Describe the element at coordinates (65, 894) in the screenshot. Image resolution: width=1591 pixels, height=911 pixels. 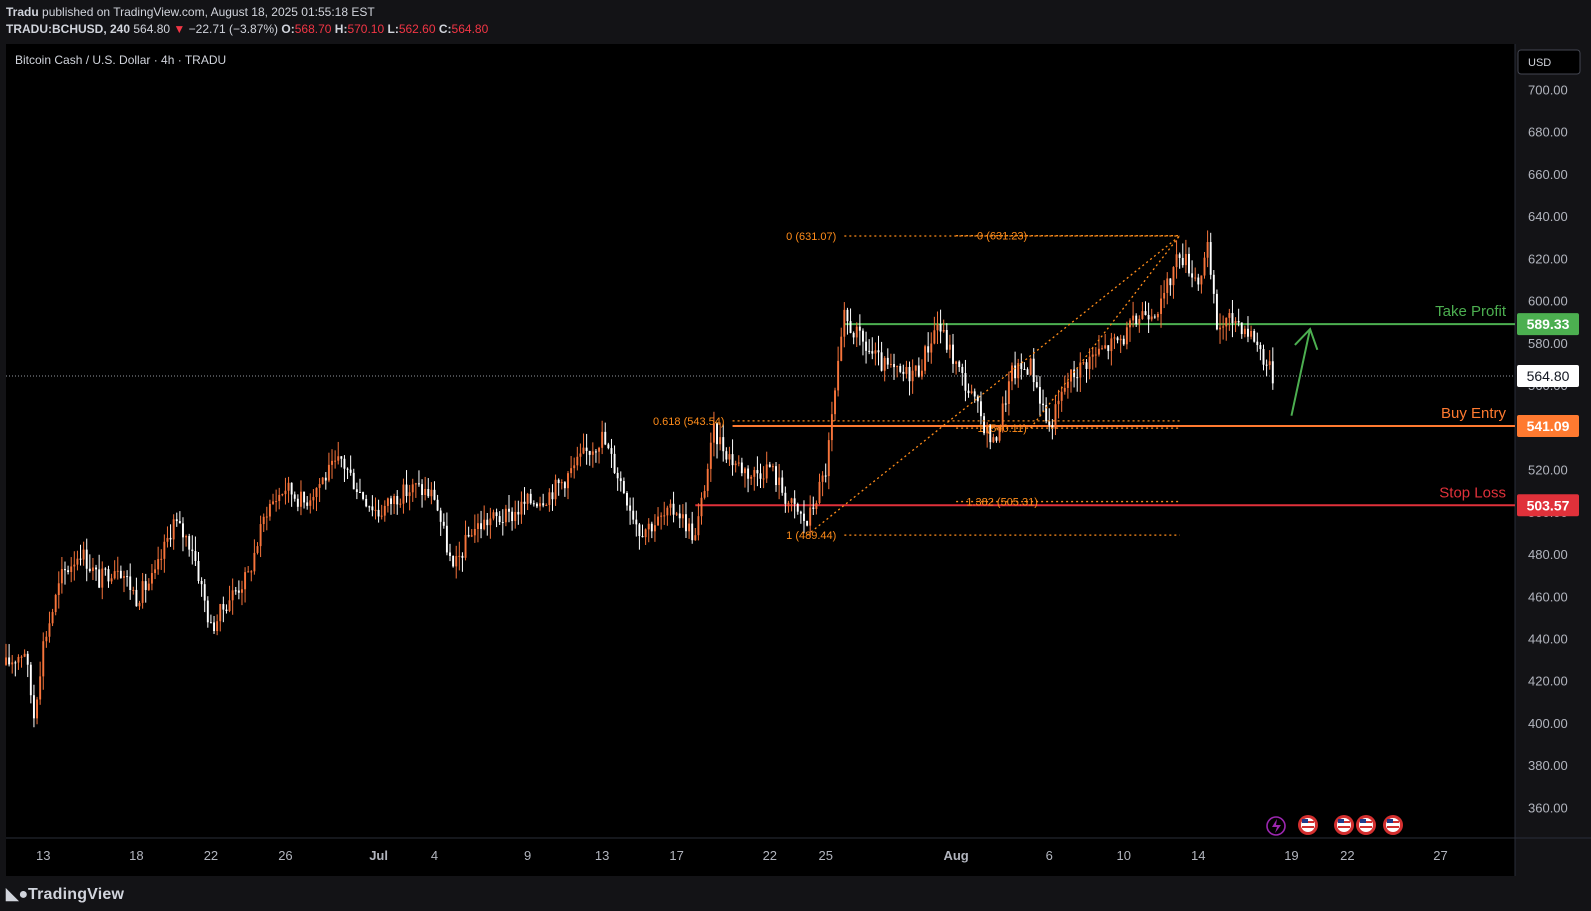
I see `tradingview-logo: ◣●TradingView` at that location.